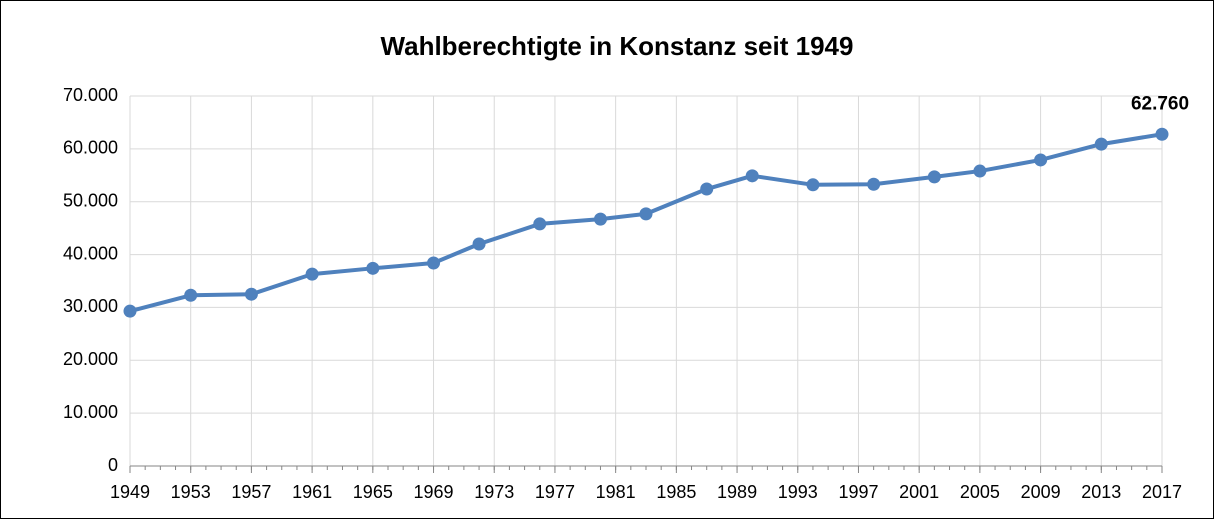 Image resolution: width=1214 pixels, height=519 pixels. Describe the element at coordinates (676, 492) in the screenshot. I see `x-tick-label: 1985` at that location.